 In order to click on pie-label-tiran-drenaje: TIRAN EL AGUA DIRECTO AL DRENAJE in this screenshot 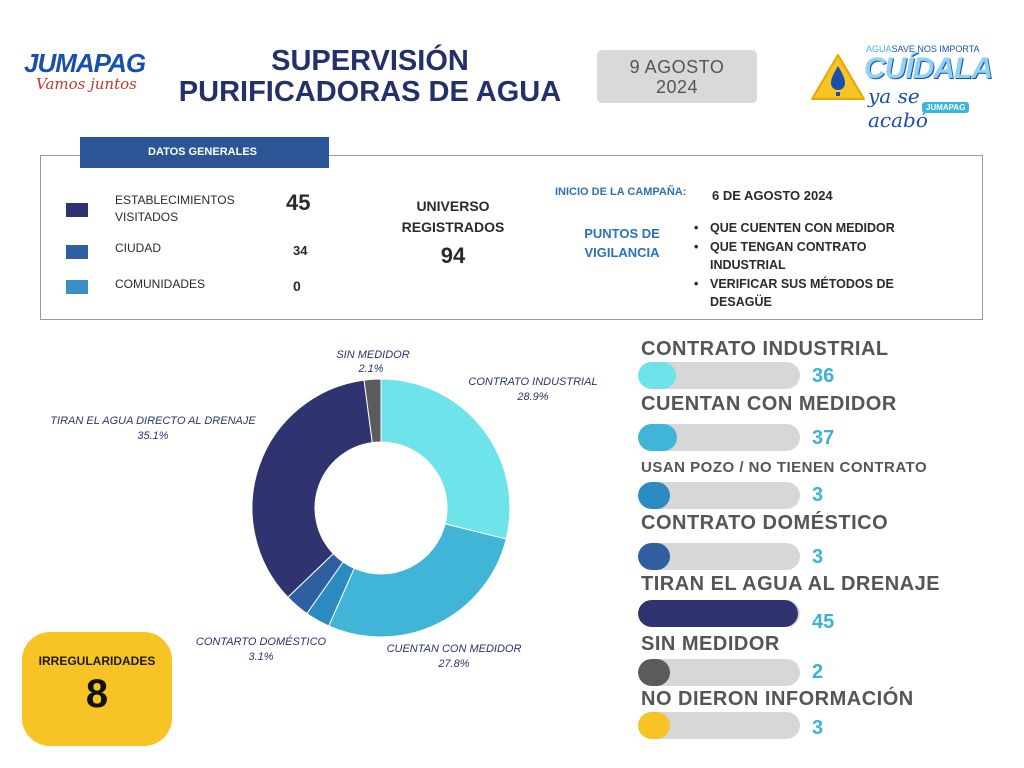, I will do `click(153, 421)`.